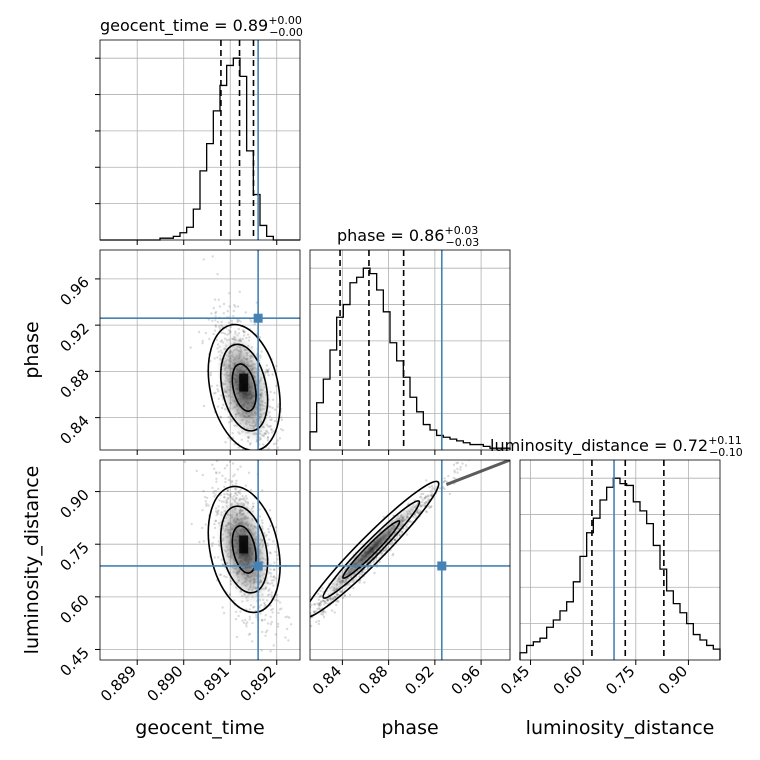 Image resolution: width=760 pixels, height=760 pixels. I want to click on x-tick-label: 0.92, so click(419, 680).